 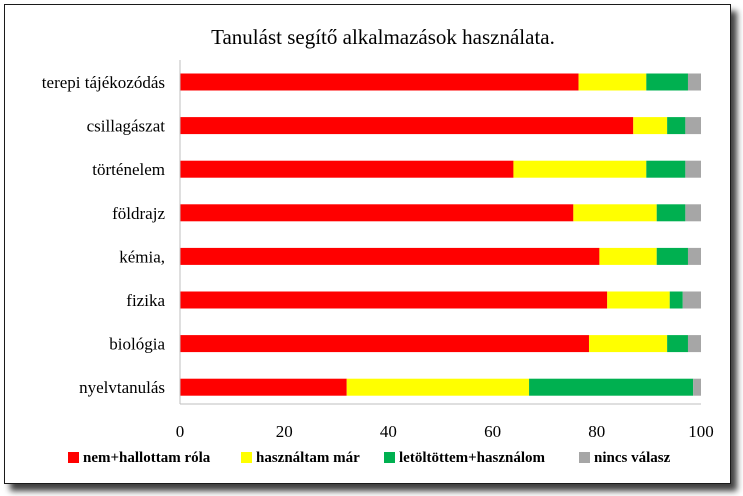 I want to click on category-label: fizika, so click(x=145, y=300).